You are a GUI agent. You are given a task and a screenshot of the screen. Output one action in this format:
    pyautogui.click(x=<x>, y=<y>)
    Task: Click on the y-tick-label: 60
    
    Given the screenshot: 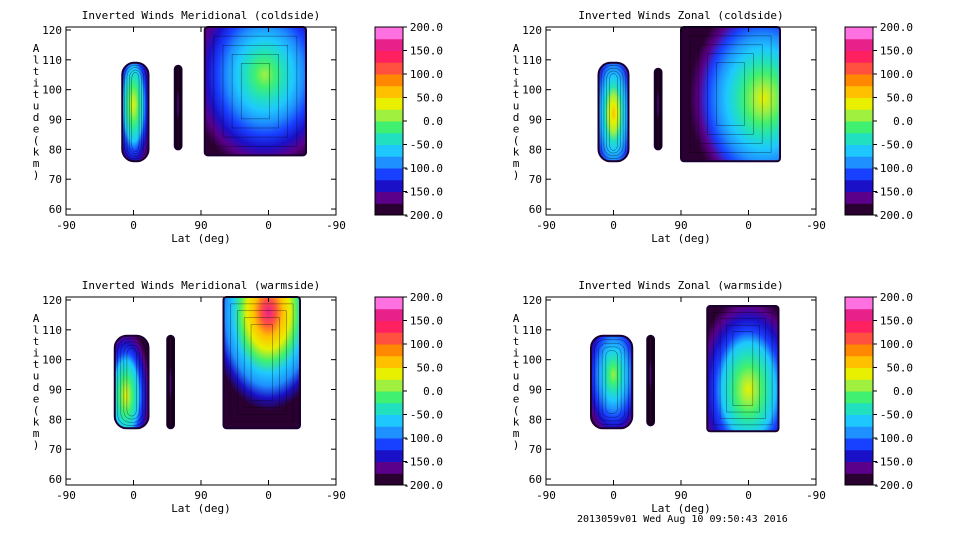 What is the action you would take?
    pyautogui.click(x=55, y=209)
    